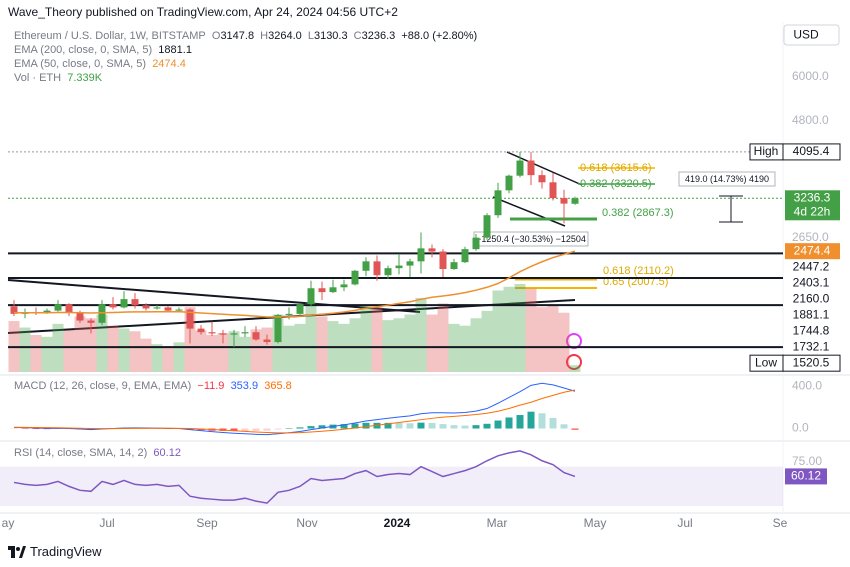  Describe the element at coordinates (106, 523) in the screenshot. I see `x-tick-label: Jul` at that location.